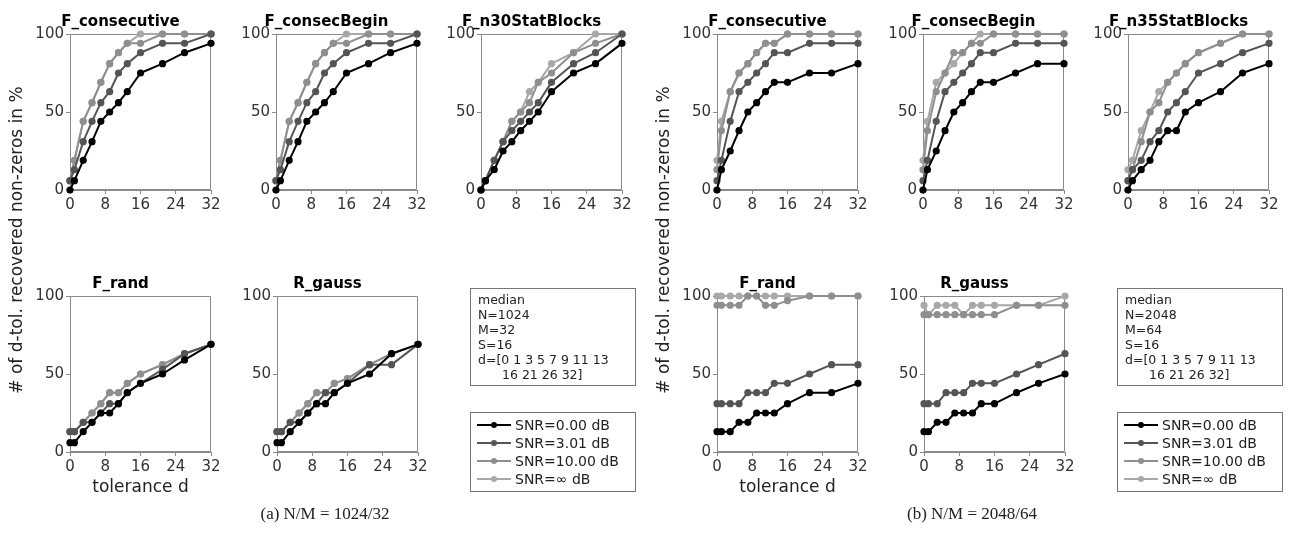  I want to click on text: N=2048, so click(1151, 314).